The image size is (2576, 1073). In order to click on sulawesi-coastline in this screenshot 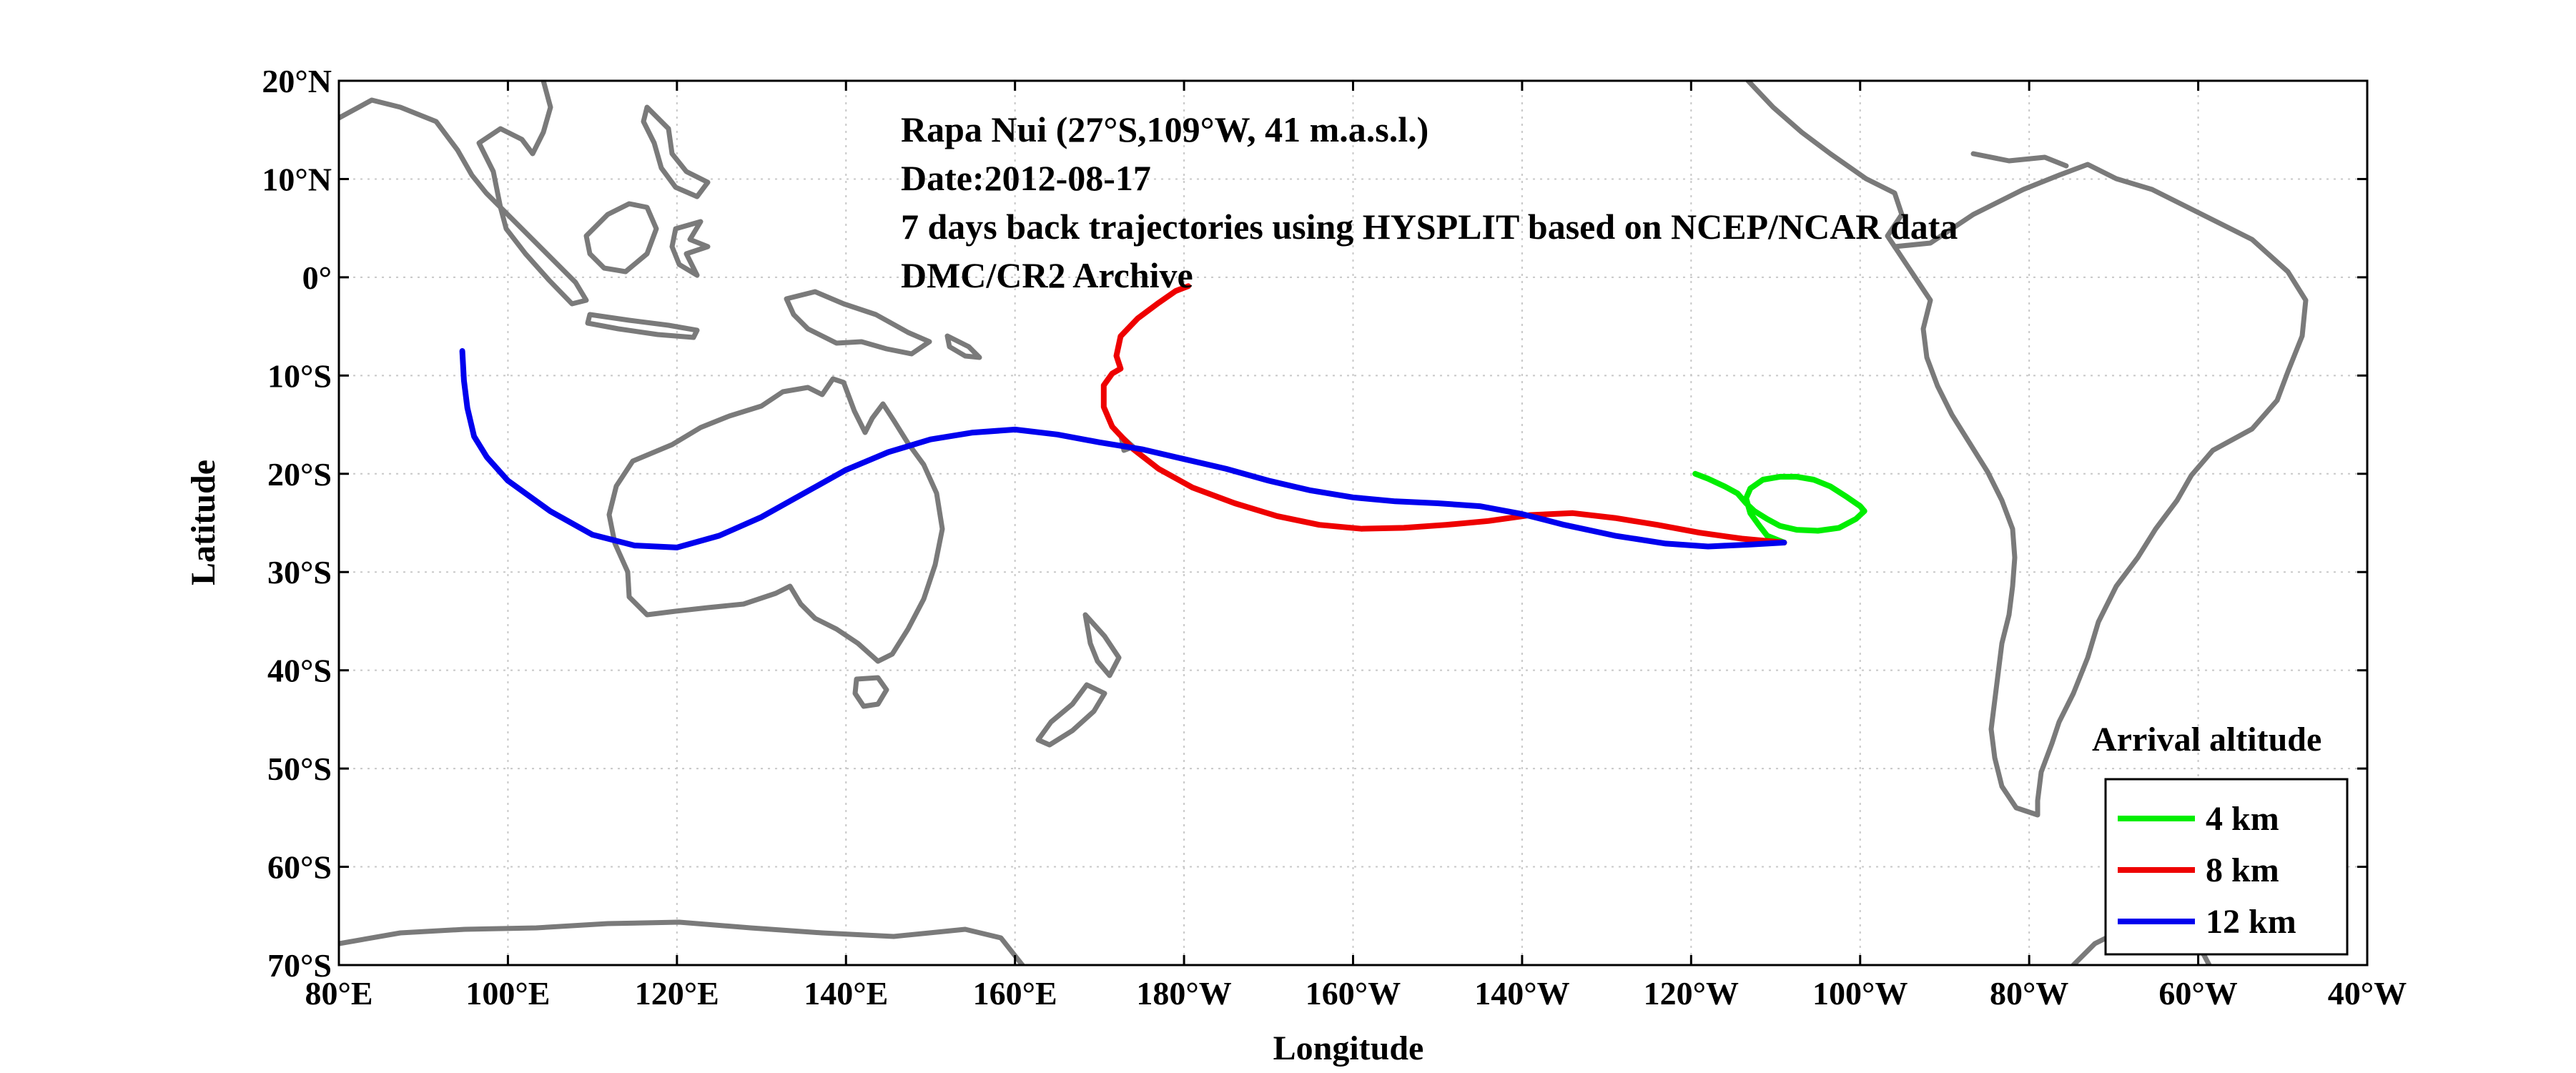, I will do `click(690, 248)`.